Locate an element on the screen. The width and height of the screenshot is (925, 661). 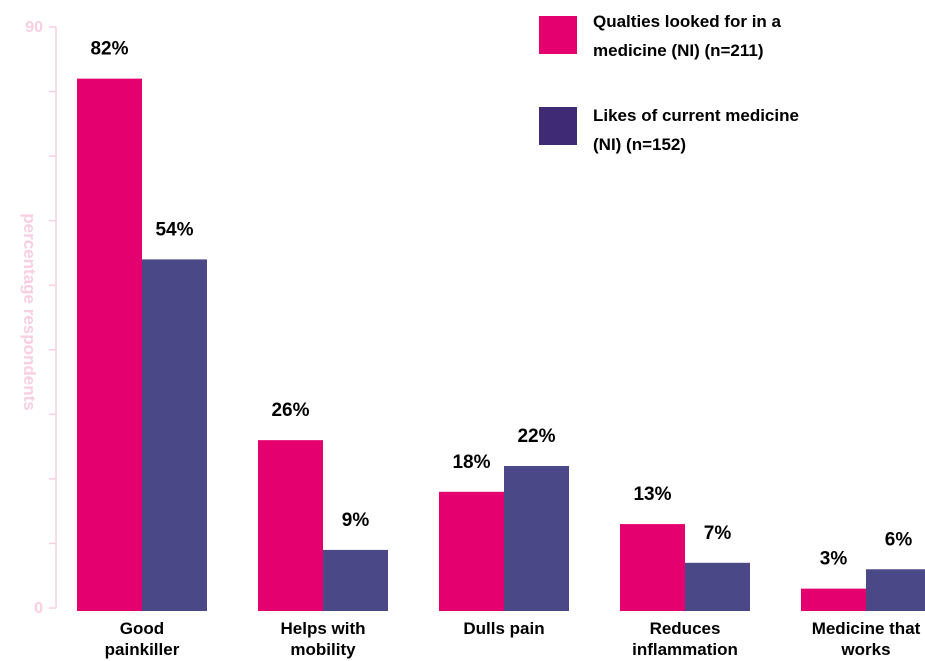
data-label: 13% is located at coordinates (652, 494).